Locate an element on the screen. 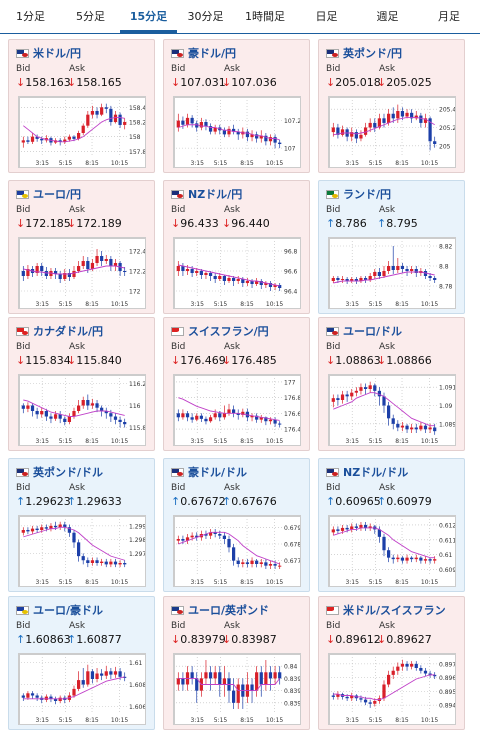  price-chart: 8.78 8.8 8.82 3:15 5:15 8:15 10:15 is located at coordinates (392, 273).